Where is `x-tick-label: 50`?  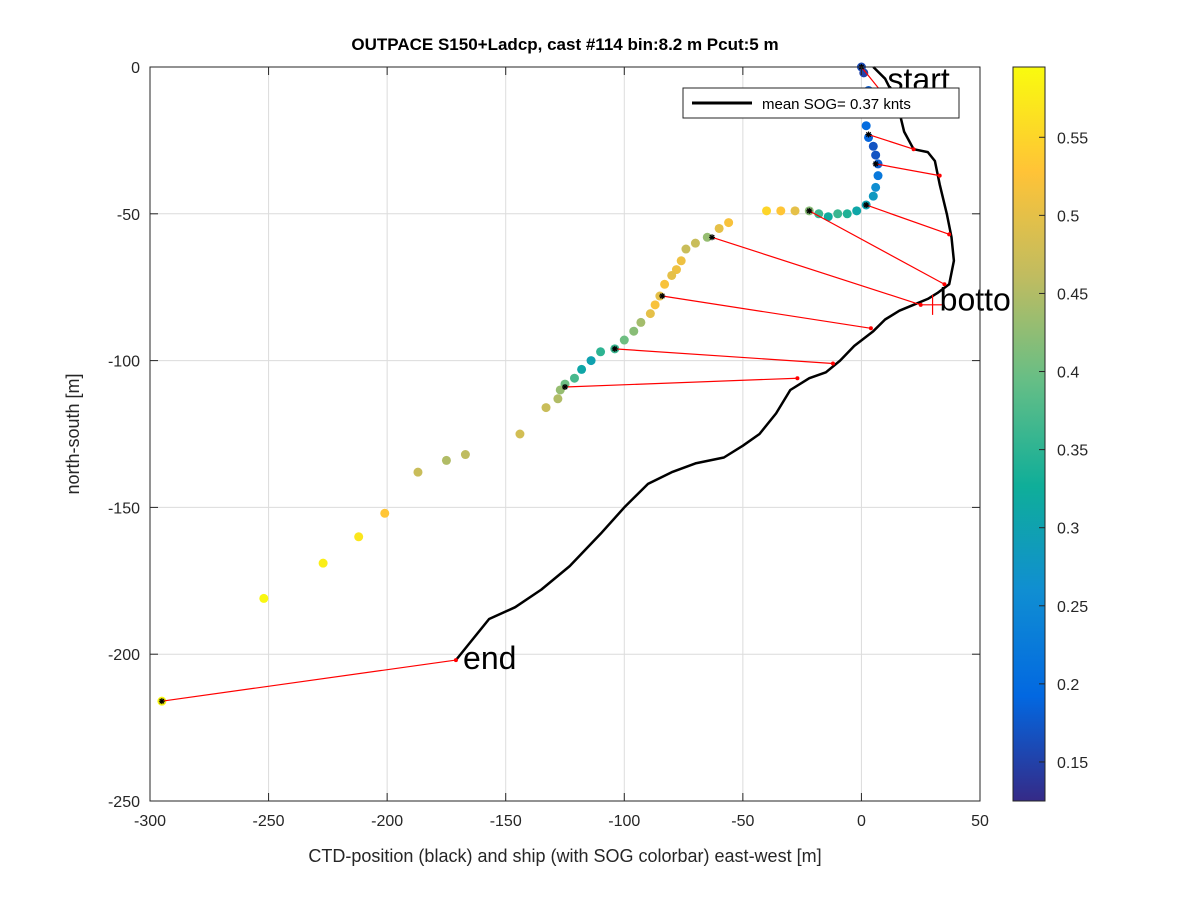 x-tick-label: 50 is located at coordinates (980, 821).